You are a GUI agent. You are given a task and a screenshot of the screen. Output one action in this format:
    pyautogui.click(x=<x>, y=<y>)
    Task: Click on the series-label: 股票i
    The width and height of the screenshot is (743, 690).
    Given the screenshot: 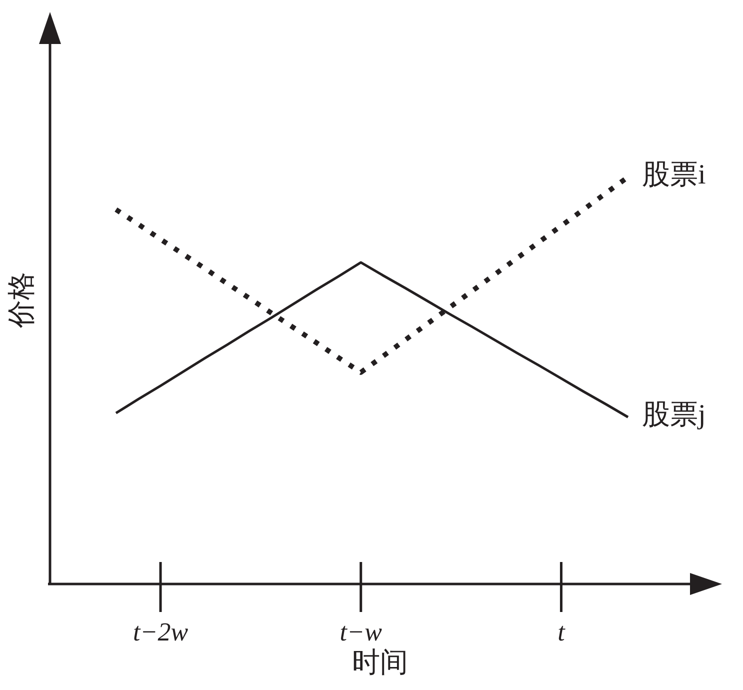 What is the action you would take?
    pyautogui.click(x=674, y=174)
    